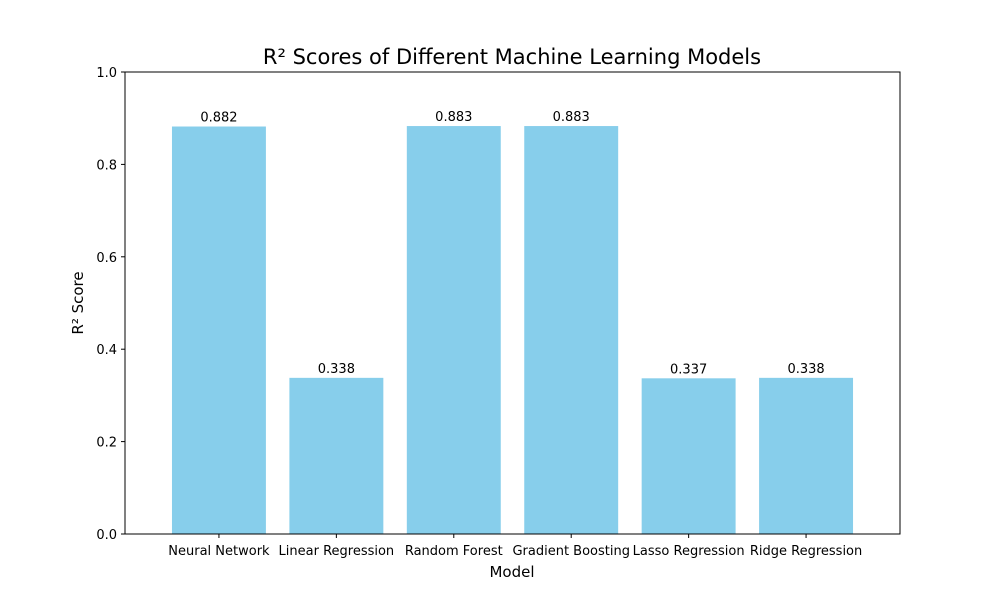  Describe the element at coordinates (106, 73) in the screenshot. I see `y-tick-label-5: 1.0` at that location.